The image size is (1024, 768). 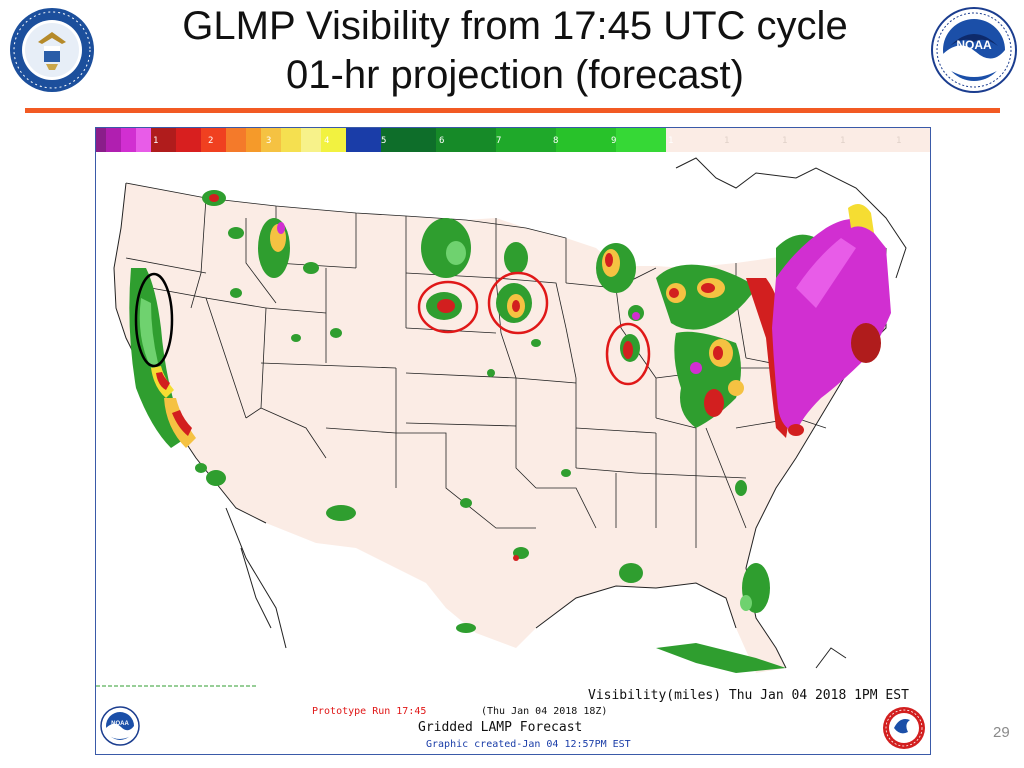 I want to click on scale-label-7: 7, so click(x=498, y=141).